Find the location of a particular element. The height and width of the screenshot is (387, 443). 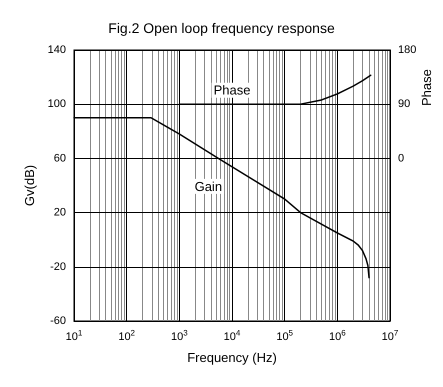

series-label: Phase is located at coordinates (232, 90).